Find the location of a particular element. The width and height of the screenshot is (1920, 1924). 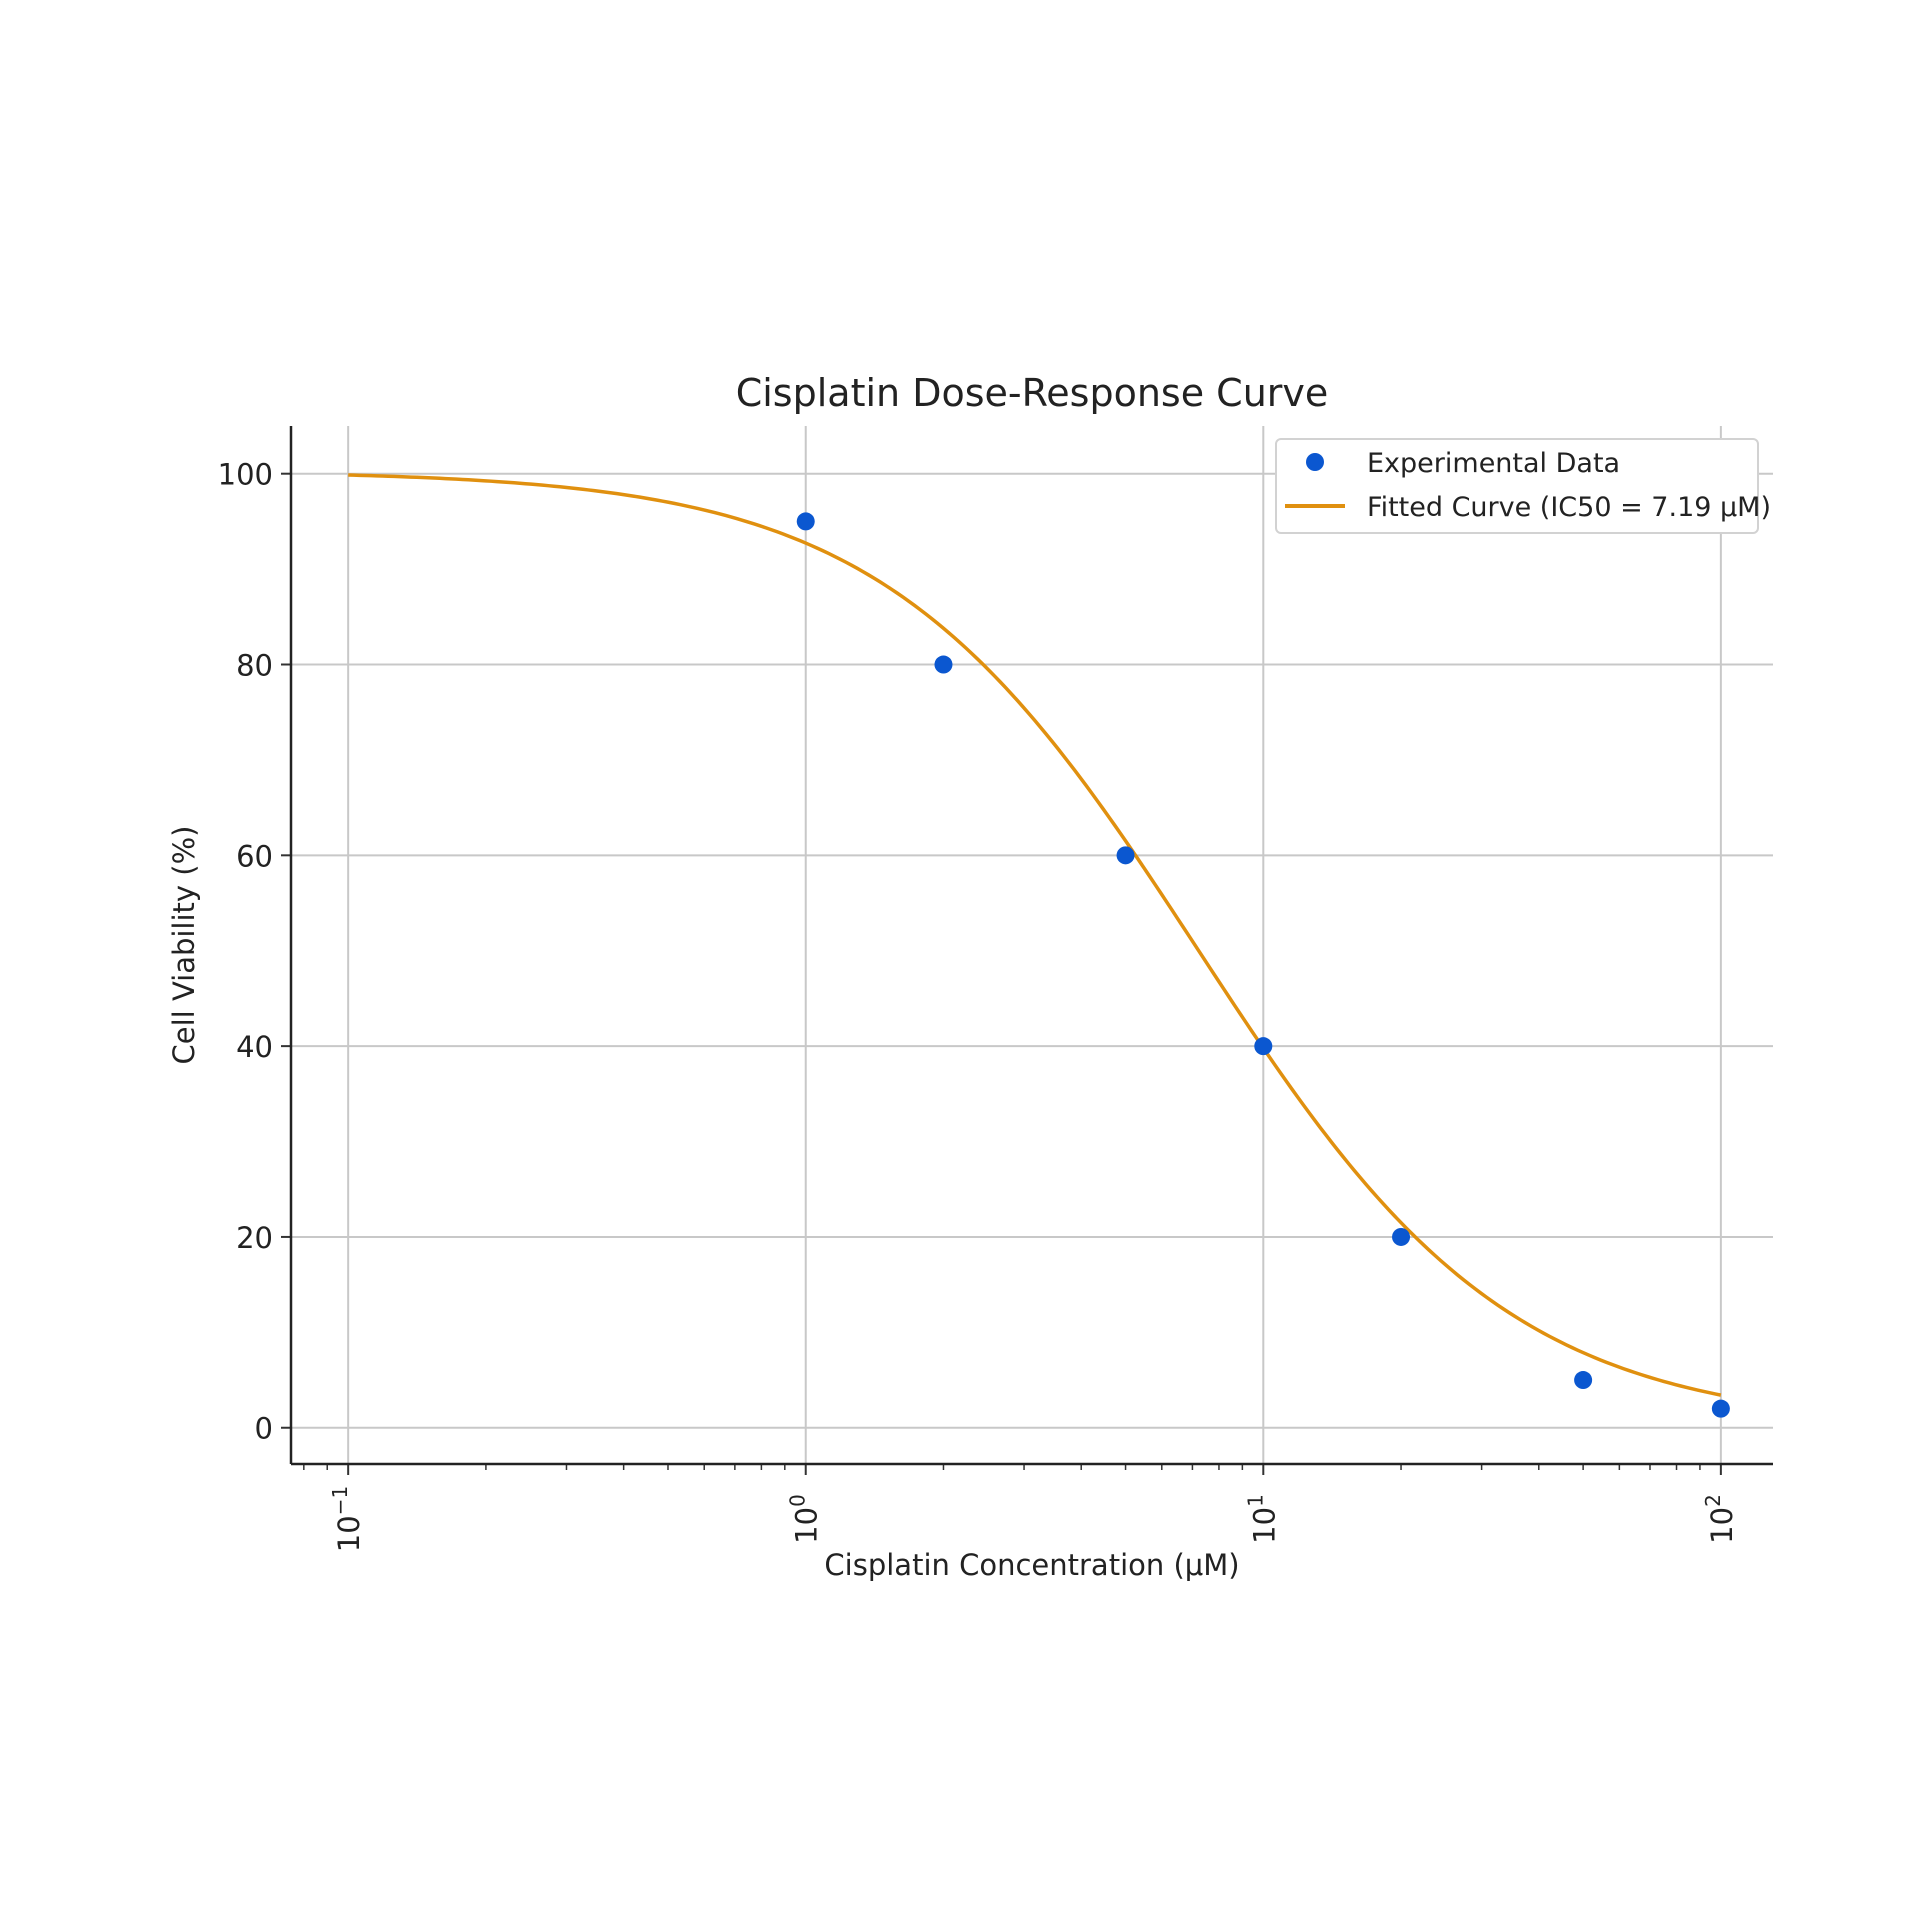

x-tick-label: 100 is located at coordinates (805, 1519).